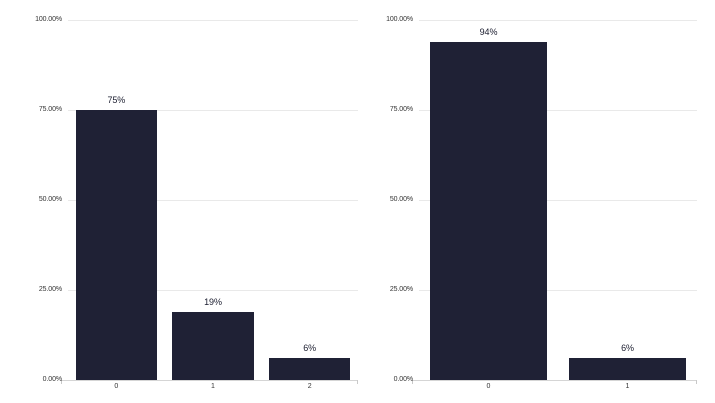 This screenshot has width=715, height=403. I want to click on bar-slot: 75%, so click(116, 200).